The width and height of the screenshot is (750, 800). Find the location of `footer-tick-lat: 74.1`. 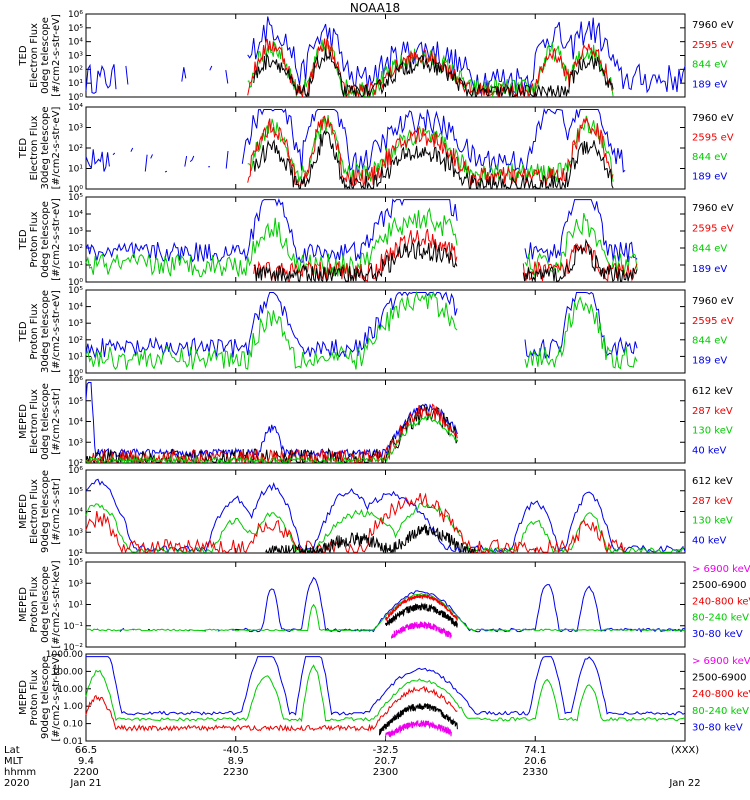

footer-tick-lat: 74.1 is located at coordinates (535, 750).